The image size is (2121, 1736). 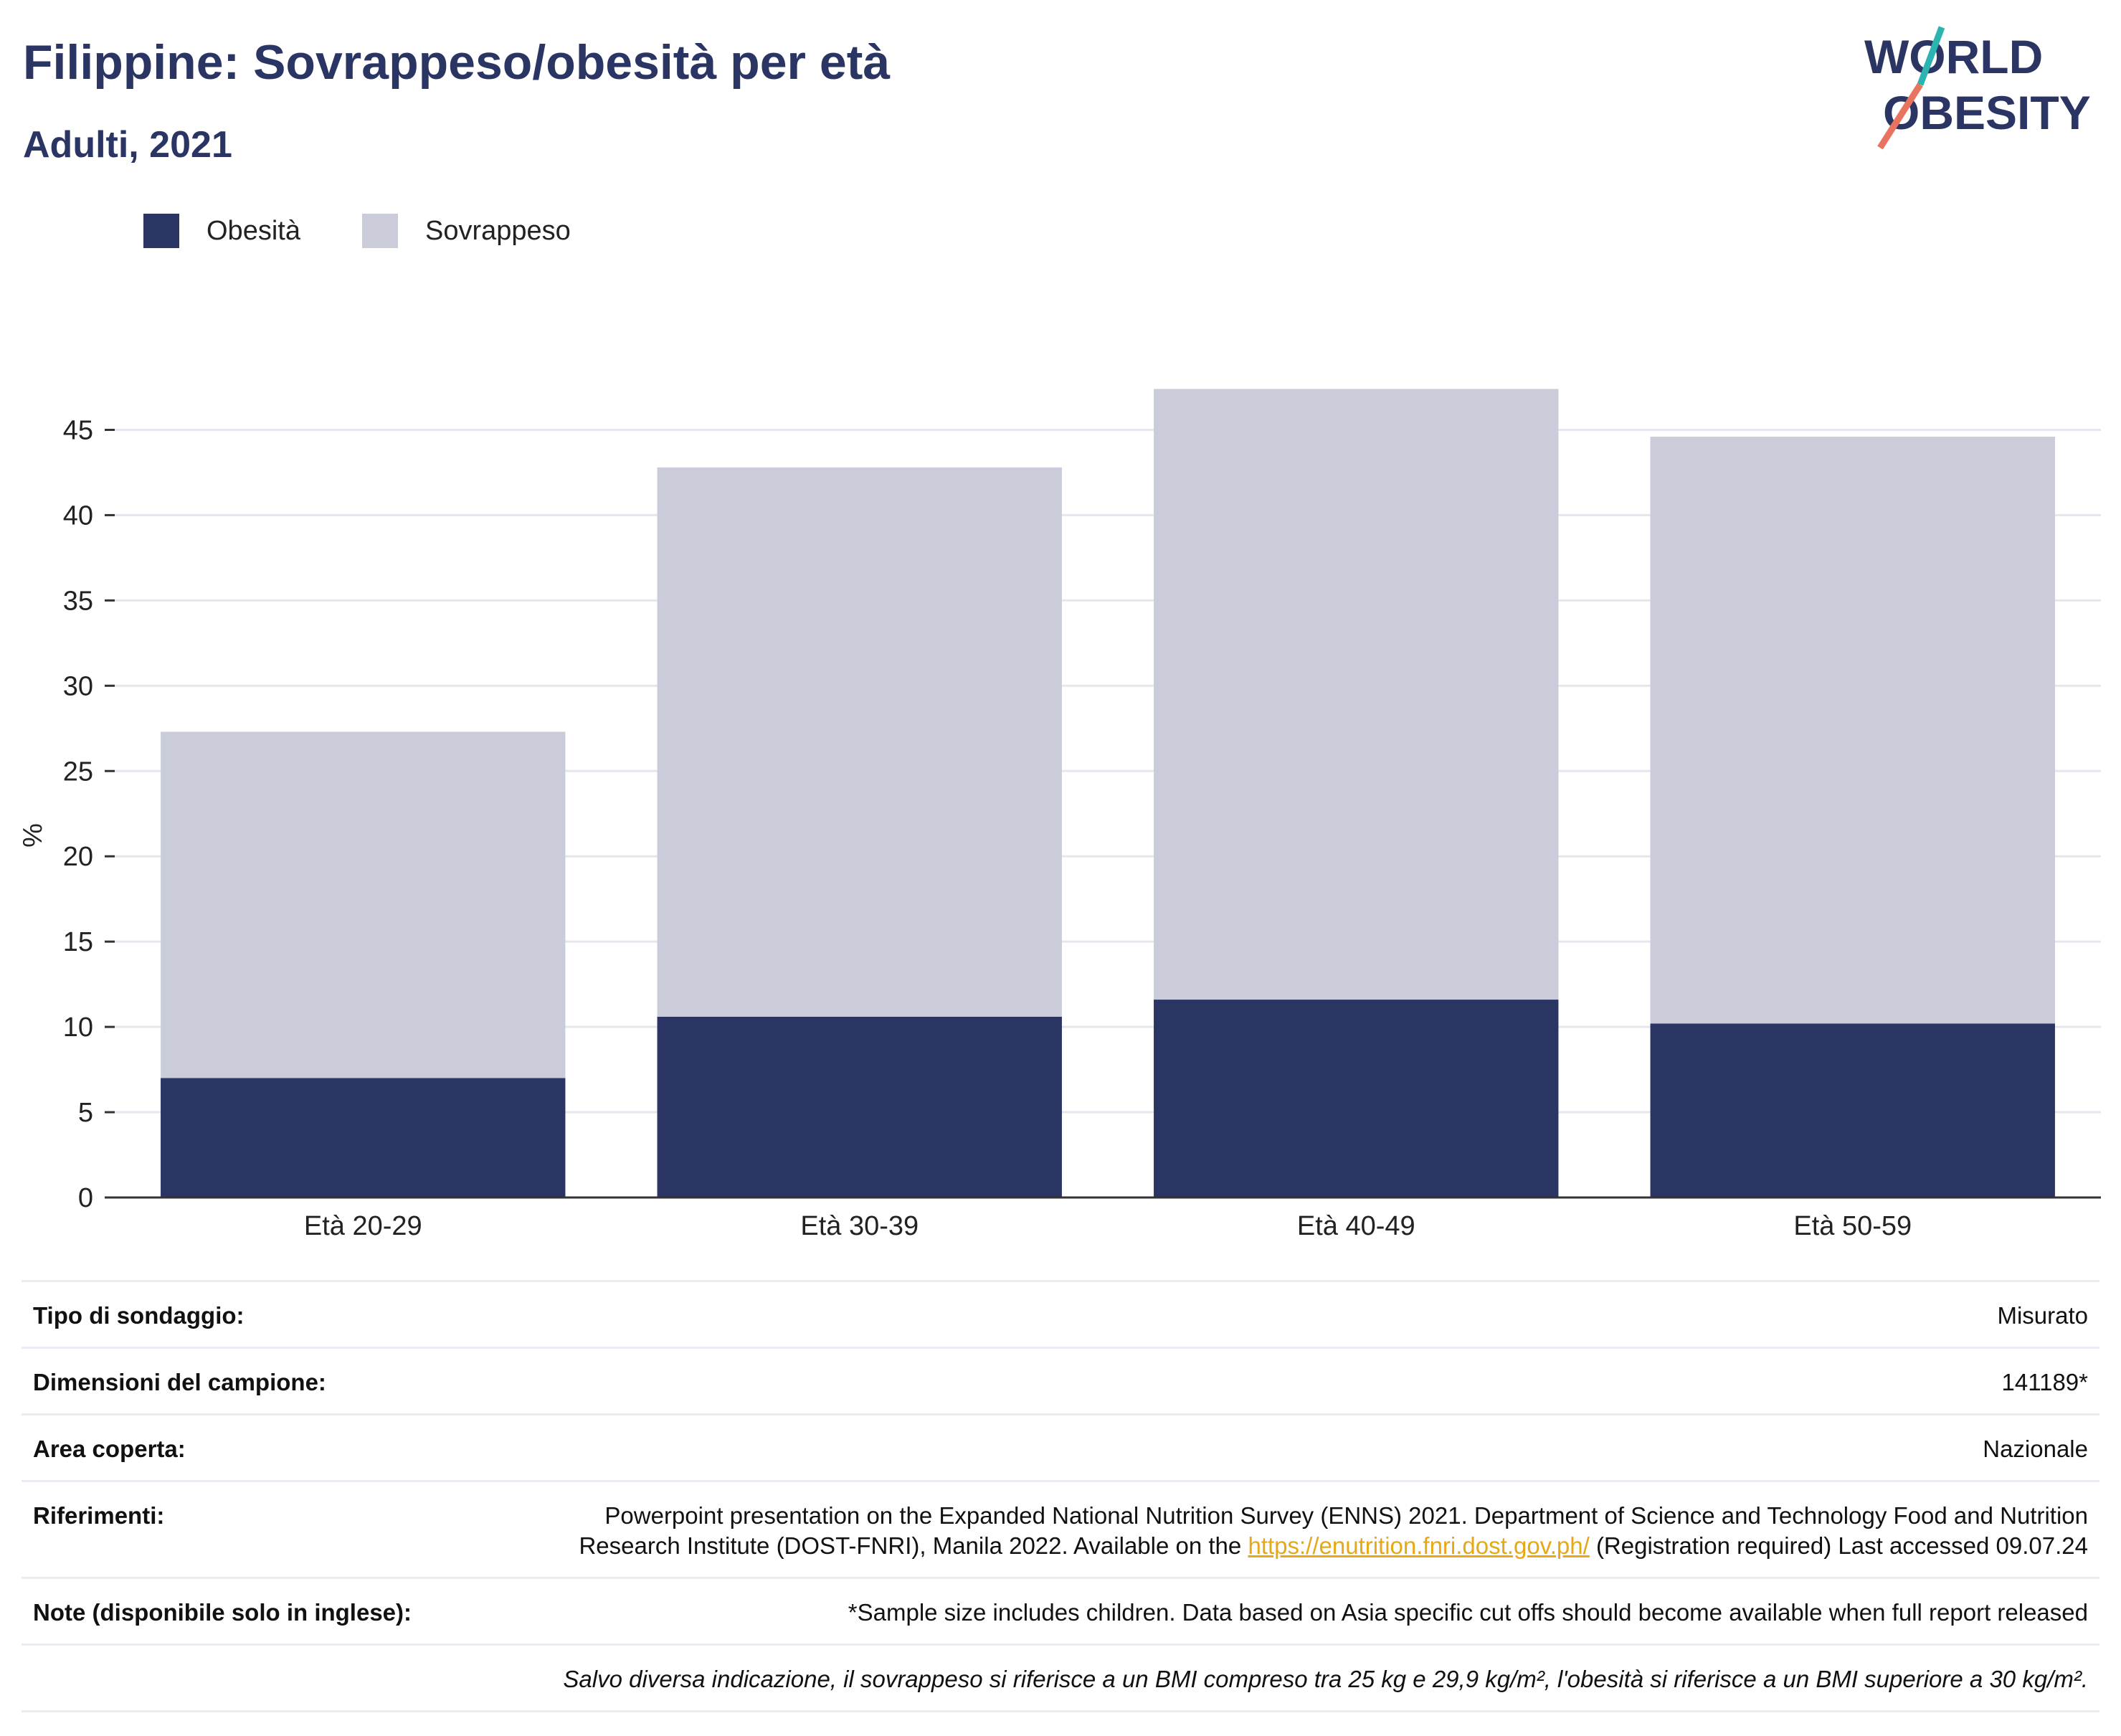 What do you see at coordinates (85, 1198) in the screenshot?
I see `y-tick-label: 0` at bounding box center [85, 1198].